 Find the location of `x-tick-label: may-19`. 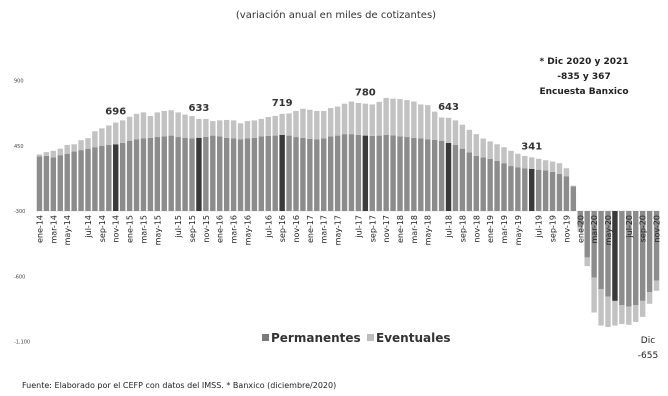

x-tick-label: may-19 is located at coordinates (518, 230).